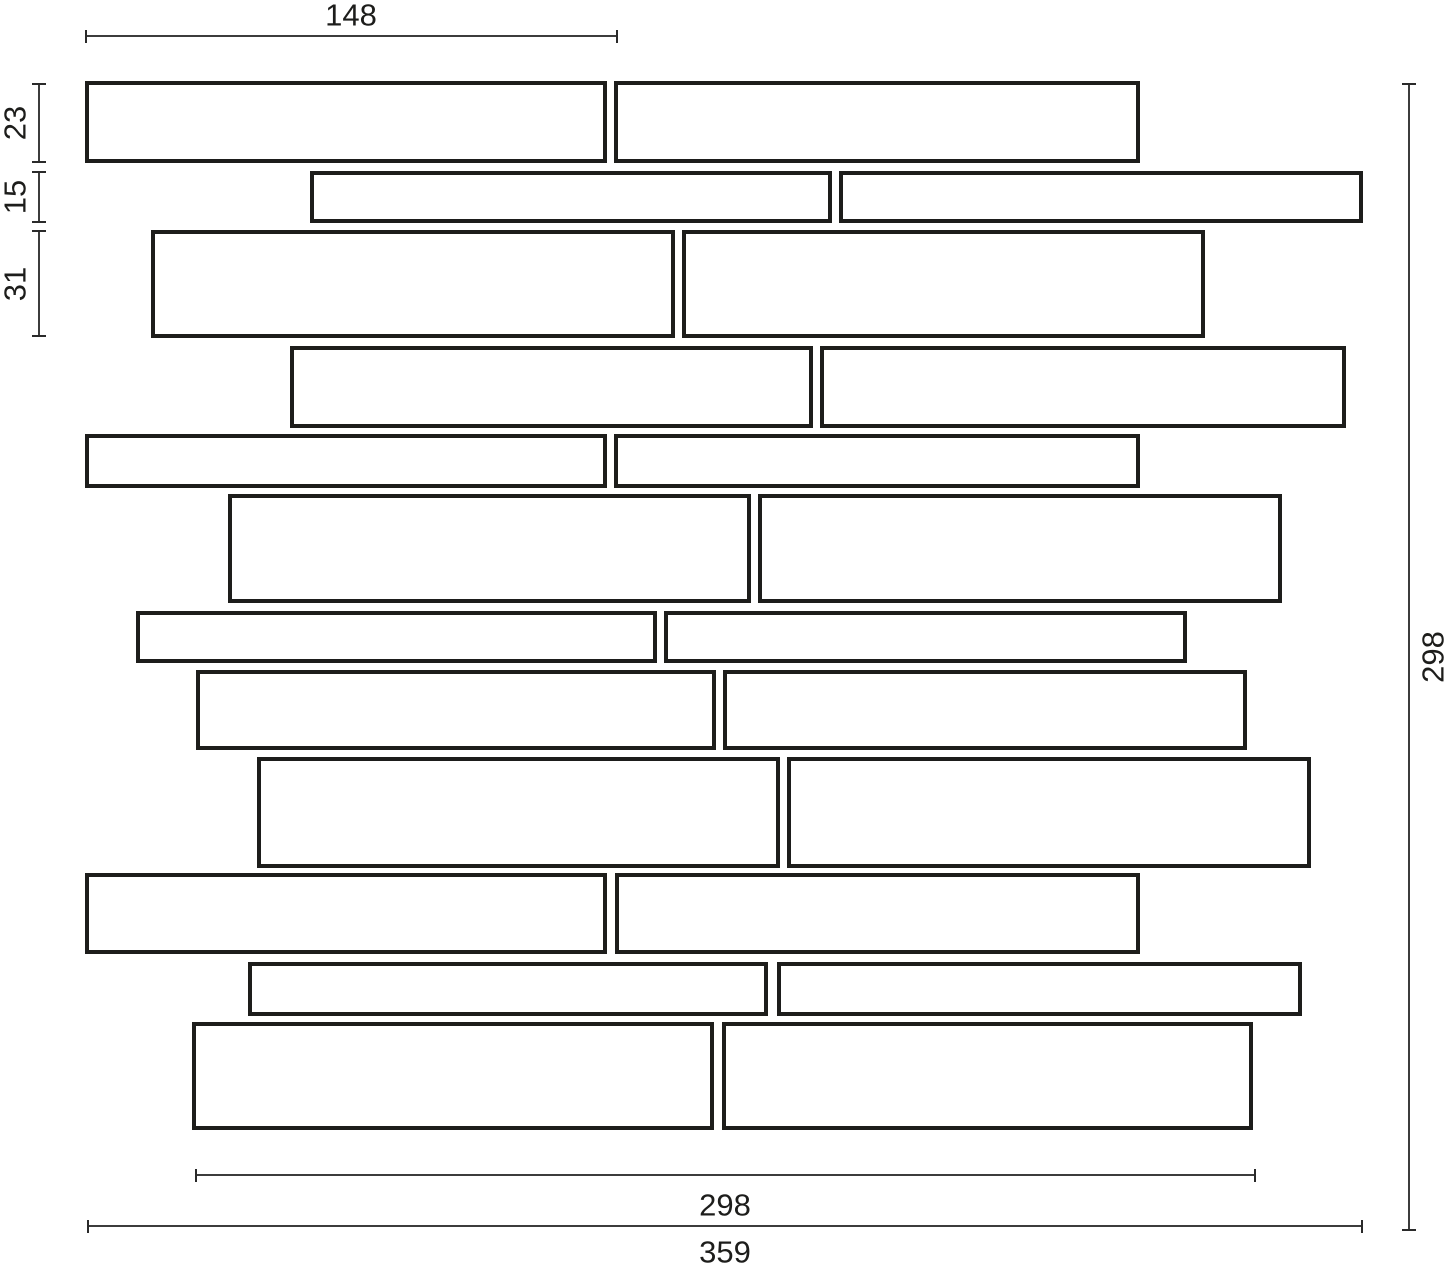 This screenshot has height=1266, width=1450. I want to click on tile-row8-strip1, so click(456, 710).